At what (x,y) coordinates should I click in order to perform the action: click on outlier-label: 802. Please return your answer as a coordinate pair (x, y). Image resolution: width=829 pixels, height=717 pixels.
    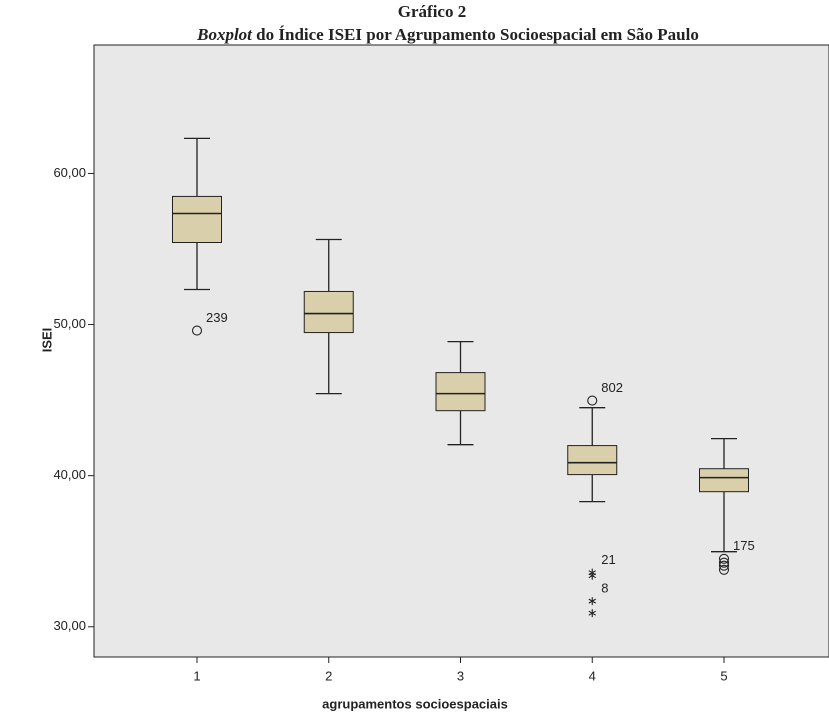
    Looking at the image, I should click on (612, 387).